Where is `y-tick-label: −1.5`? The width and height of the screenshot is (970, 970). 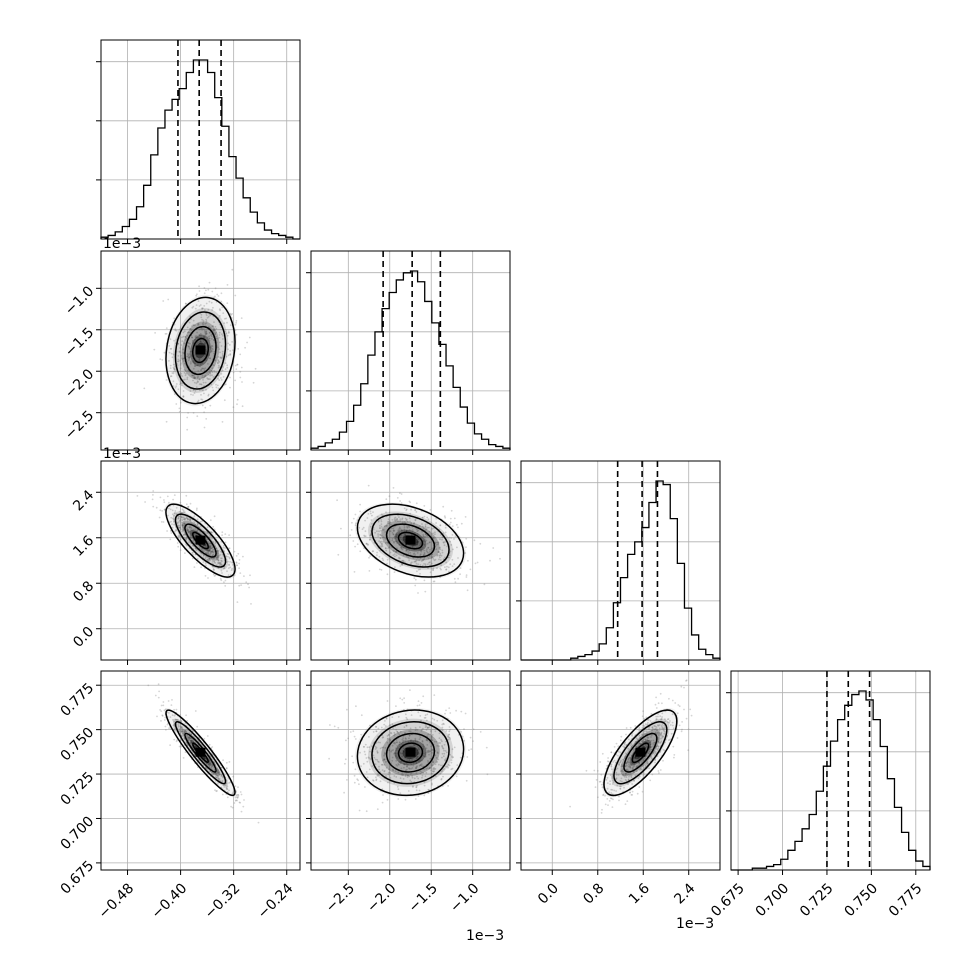
y-tick-label: −1.5 is located at coordinates (79, 342).